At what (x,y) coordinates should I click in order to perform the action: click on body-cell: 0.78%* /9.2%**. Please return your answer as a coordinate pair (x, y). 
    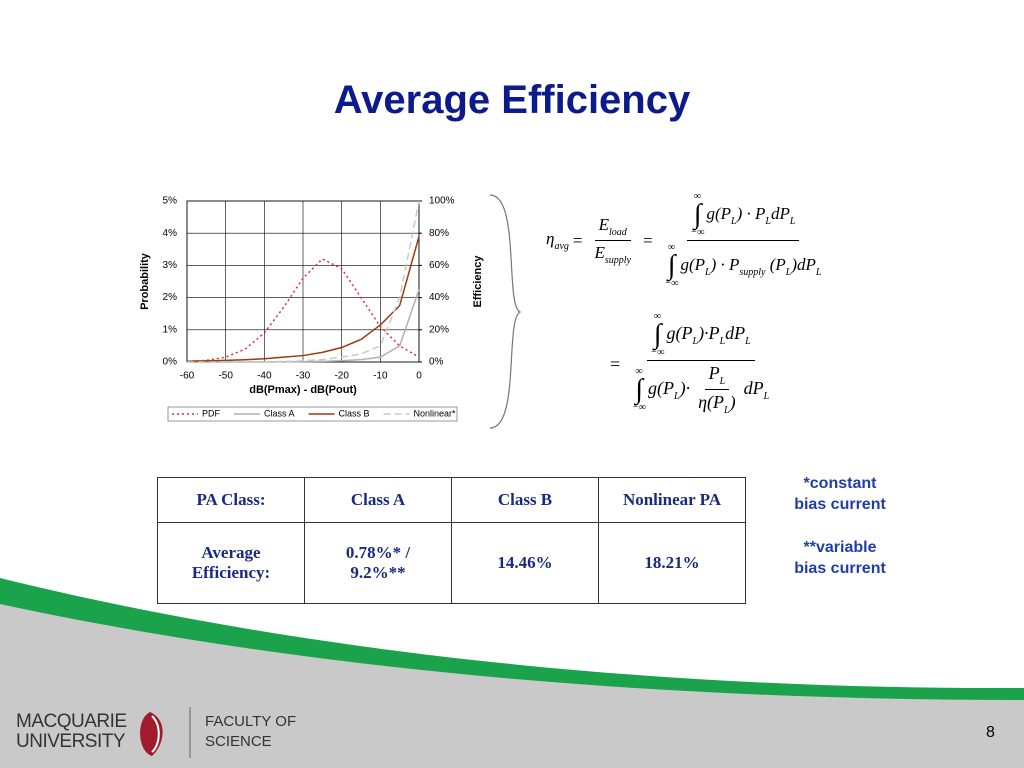
    Looking at the image, I should click on (378, 563).